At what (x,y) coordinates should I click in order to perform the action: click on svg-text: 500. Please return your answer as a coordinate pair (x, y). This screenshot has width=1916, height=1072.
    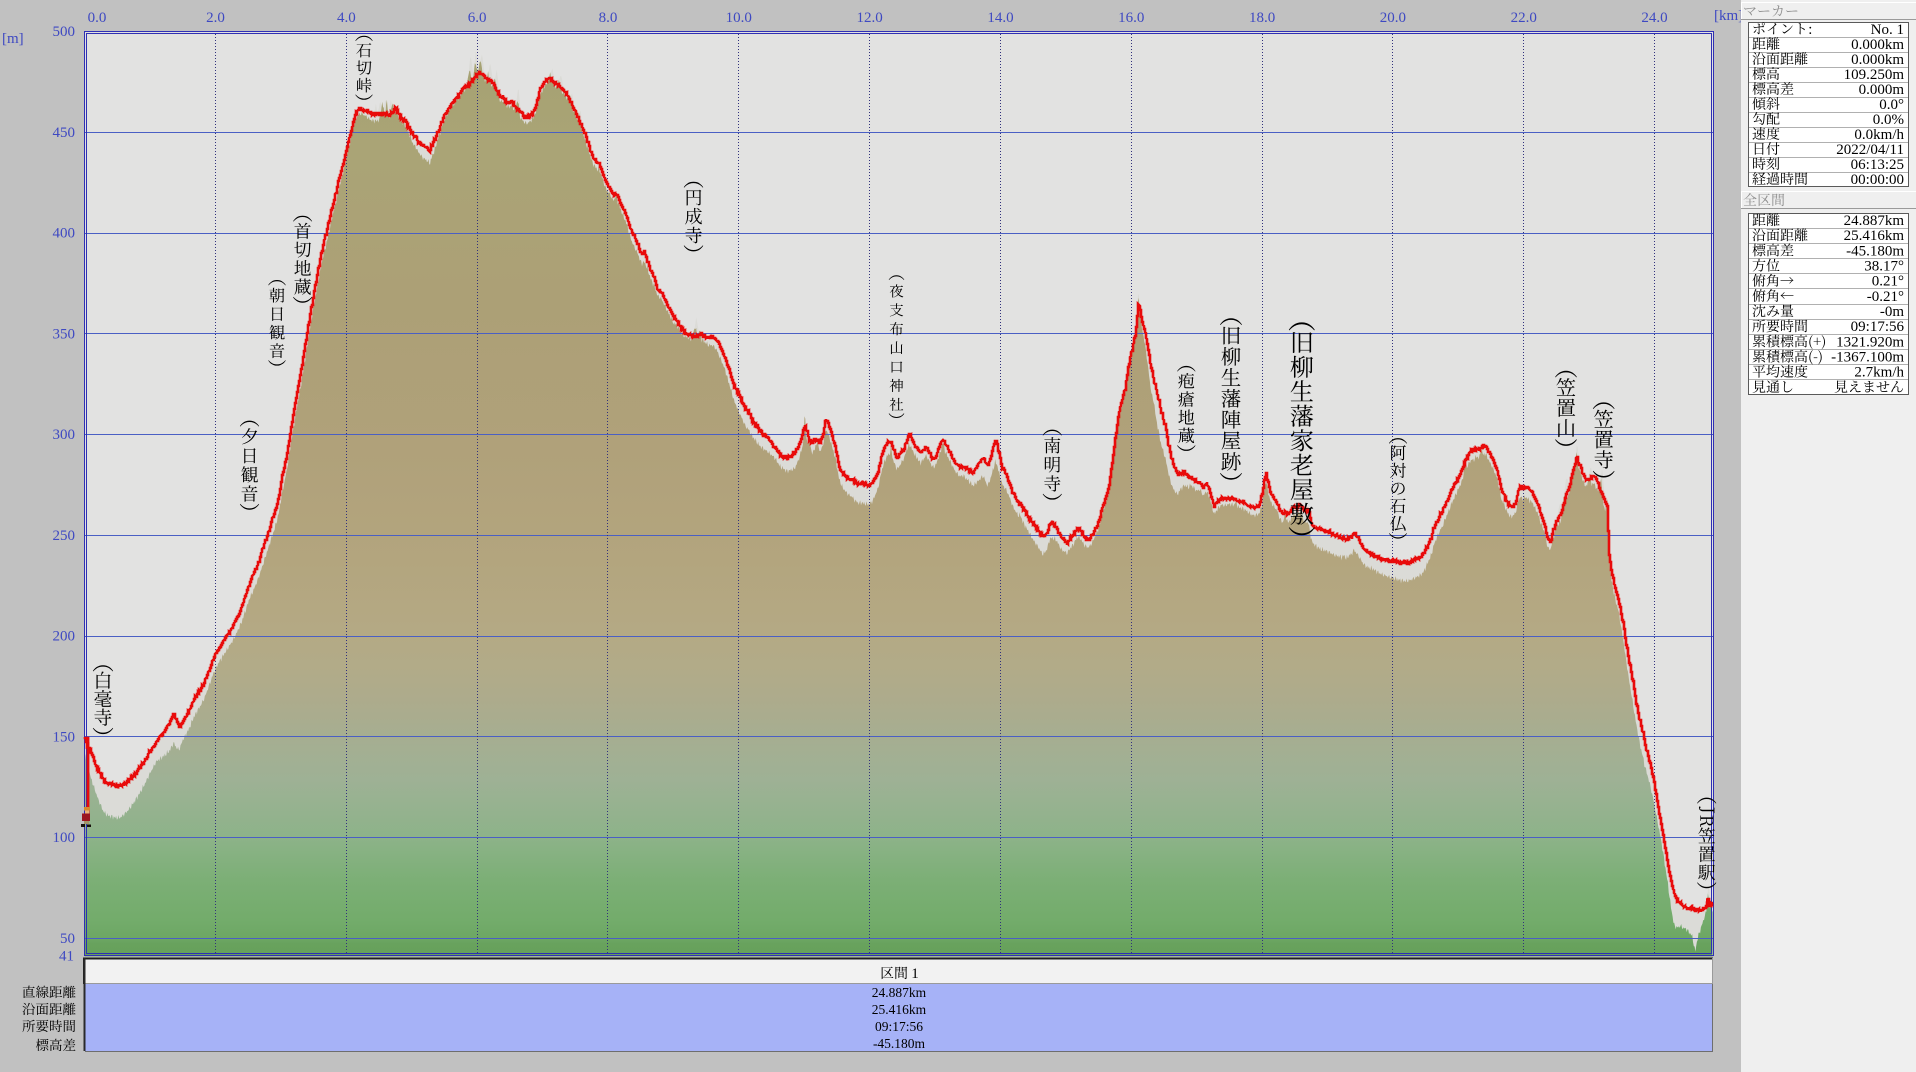
    Looking at the image, I should click on (64, 32).